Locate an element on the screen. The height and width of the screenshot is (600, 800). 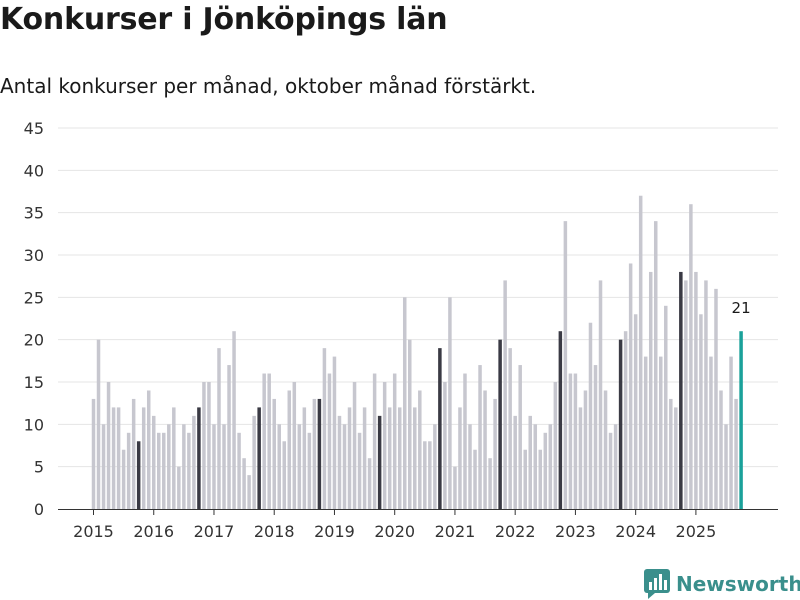
y-tick-label: 0 is located at coordinates (39, 509).